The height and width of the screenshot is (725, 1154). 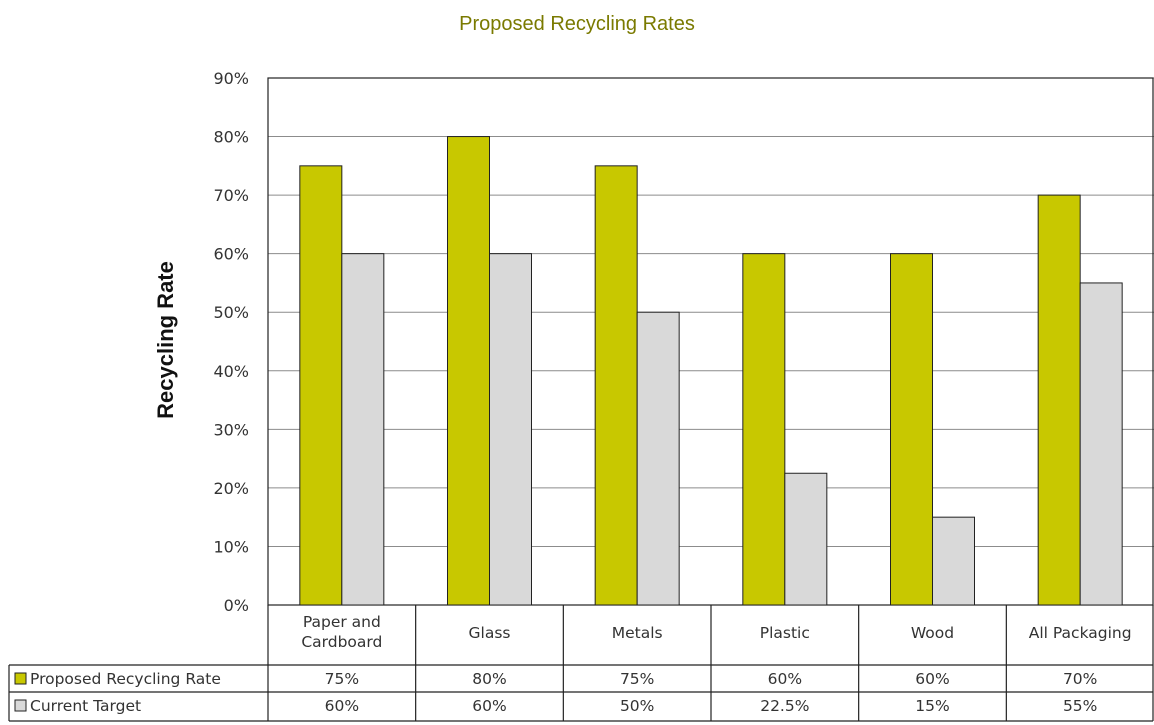 What do you see at coordinates (785, 633) in the screenshot?
I see `x-tick-label: Plastic` at bounding box center [785, 633].